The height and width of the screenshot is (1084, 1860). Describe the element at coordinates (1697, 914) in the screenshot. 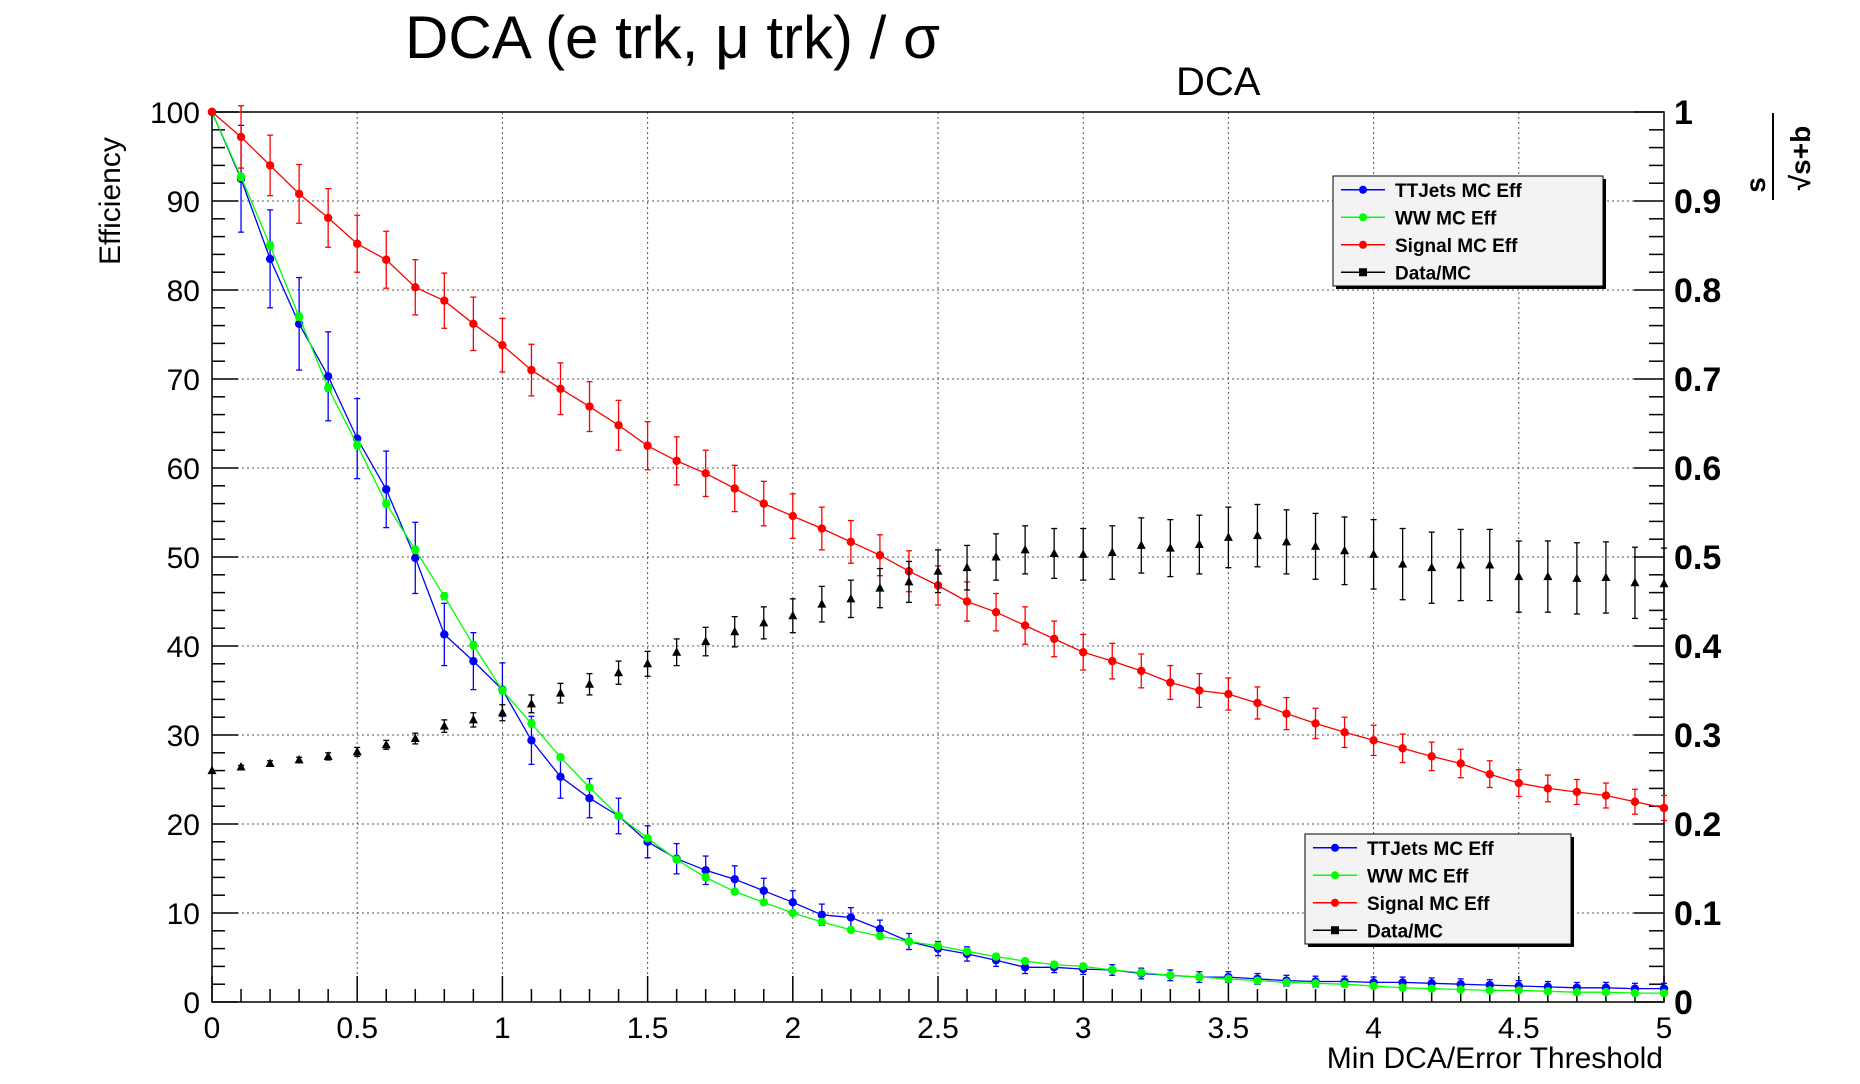

I see `y2-tick-label: 0.1` at that location.